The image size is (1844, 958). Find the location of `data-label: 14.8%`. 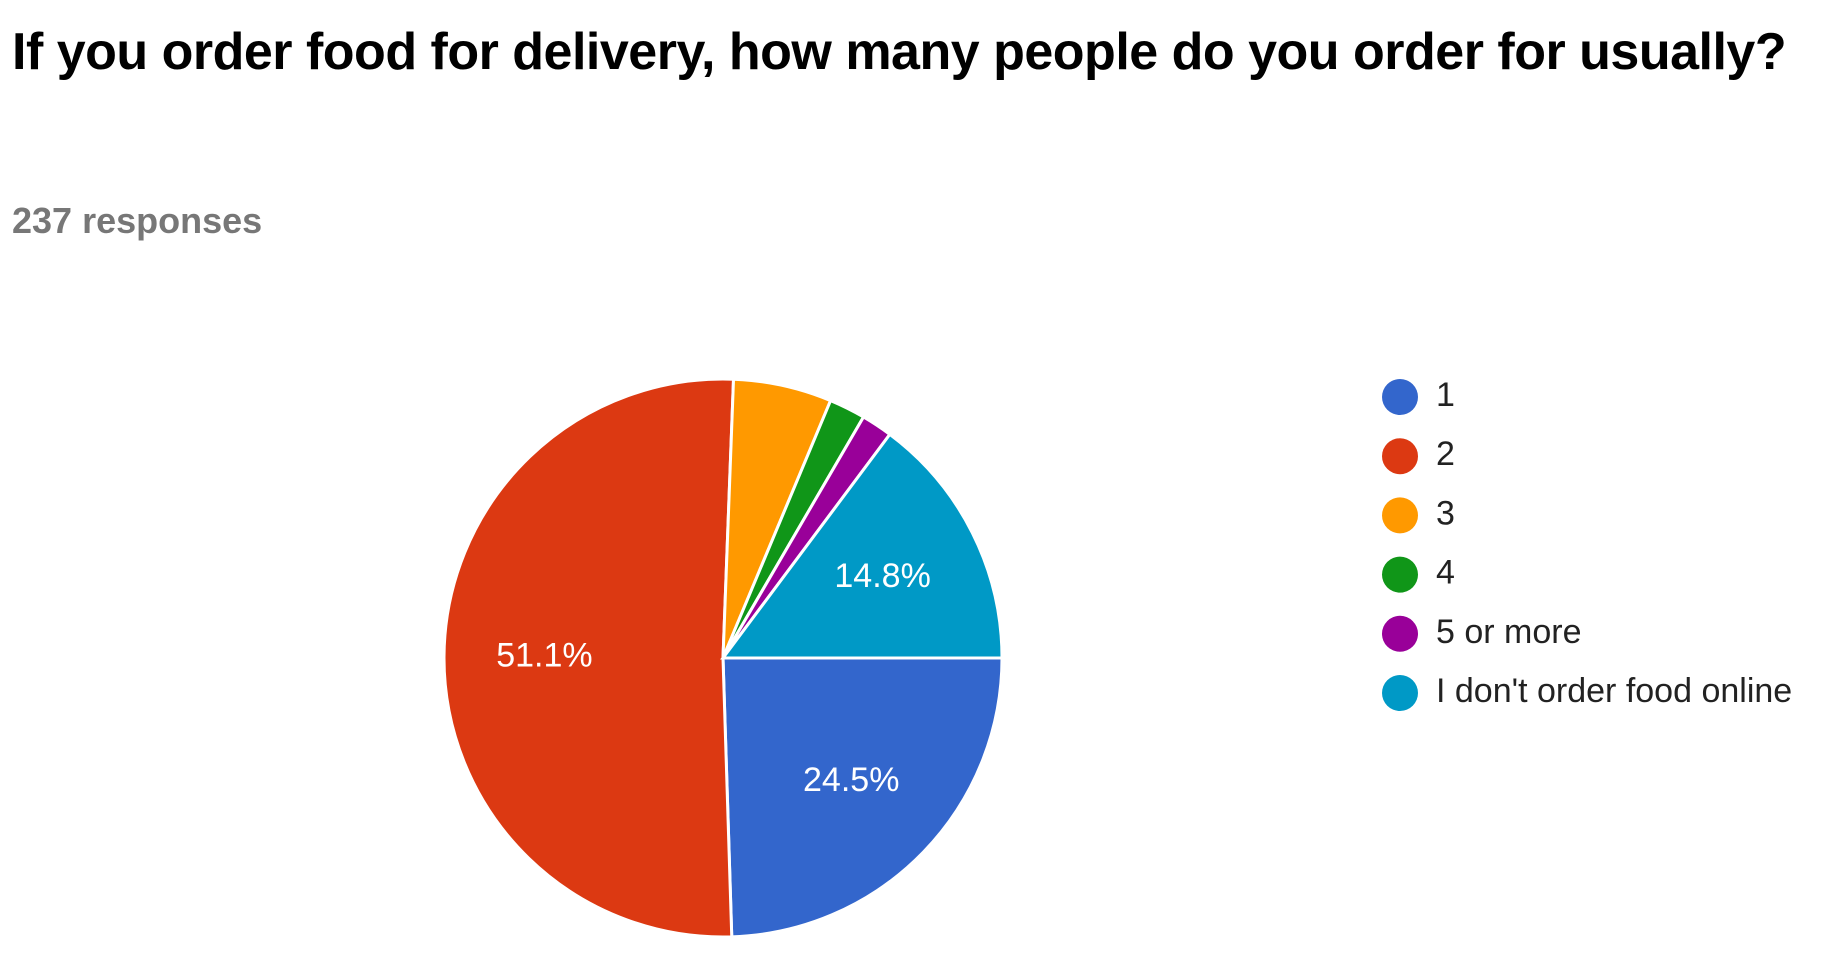

data-label: 14.8% is located at coordinates (882, 576).